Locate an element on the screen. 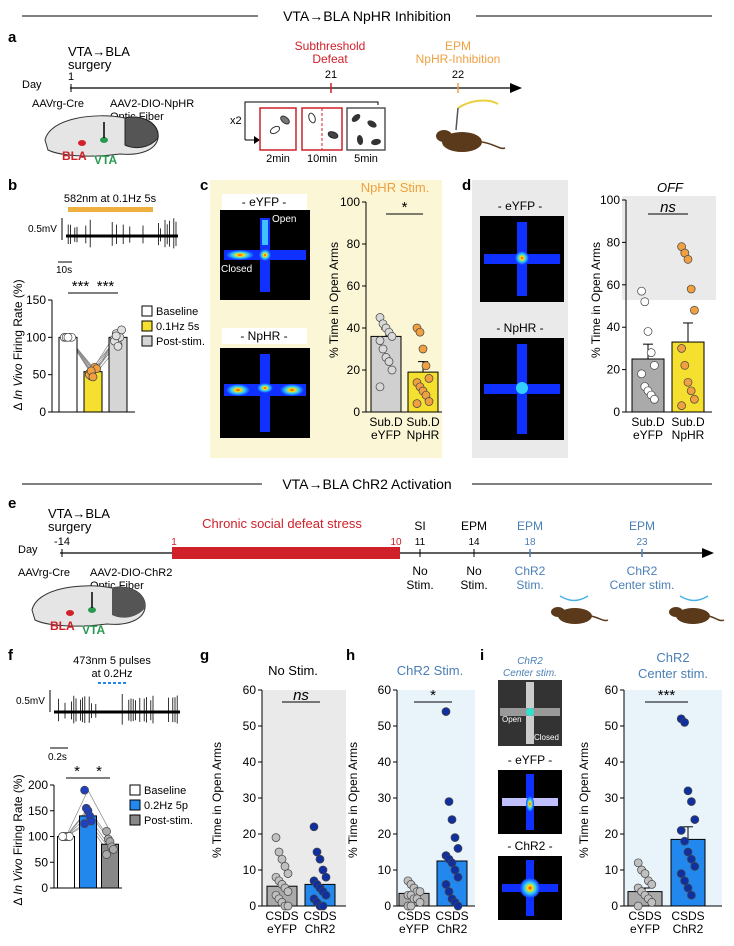 This screenshot has width=734, height=946. b-y-tick-label: 0 is located at coordinates (42, 412).